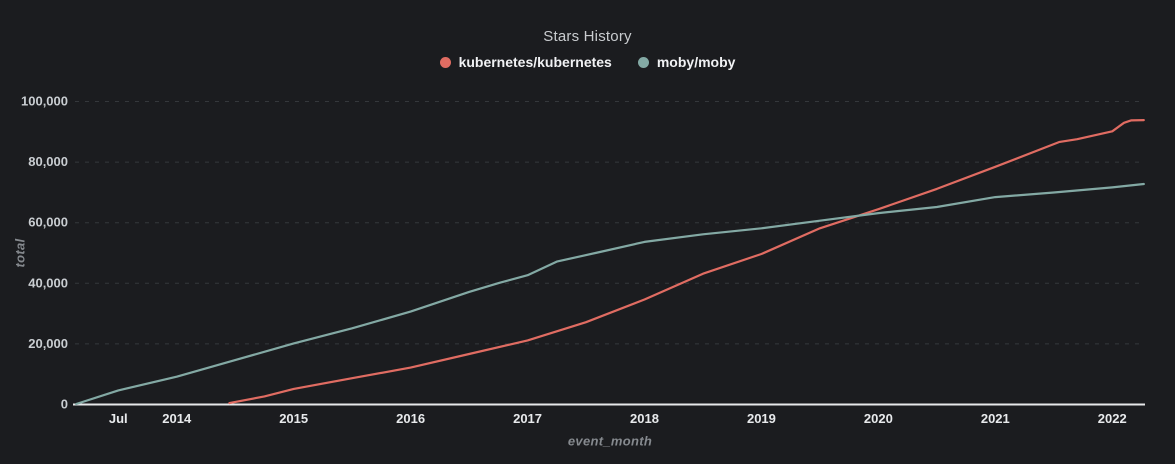 The height and width of the screenshot is (464, 1175). Describe the element at coordinates (644, 418) in the screenshot. I see `x-tick-label: 2018` at that location.